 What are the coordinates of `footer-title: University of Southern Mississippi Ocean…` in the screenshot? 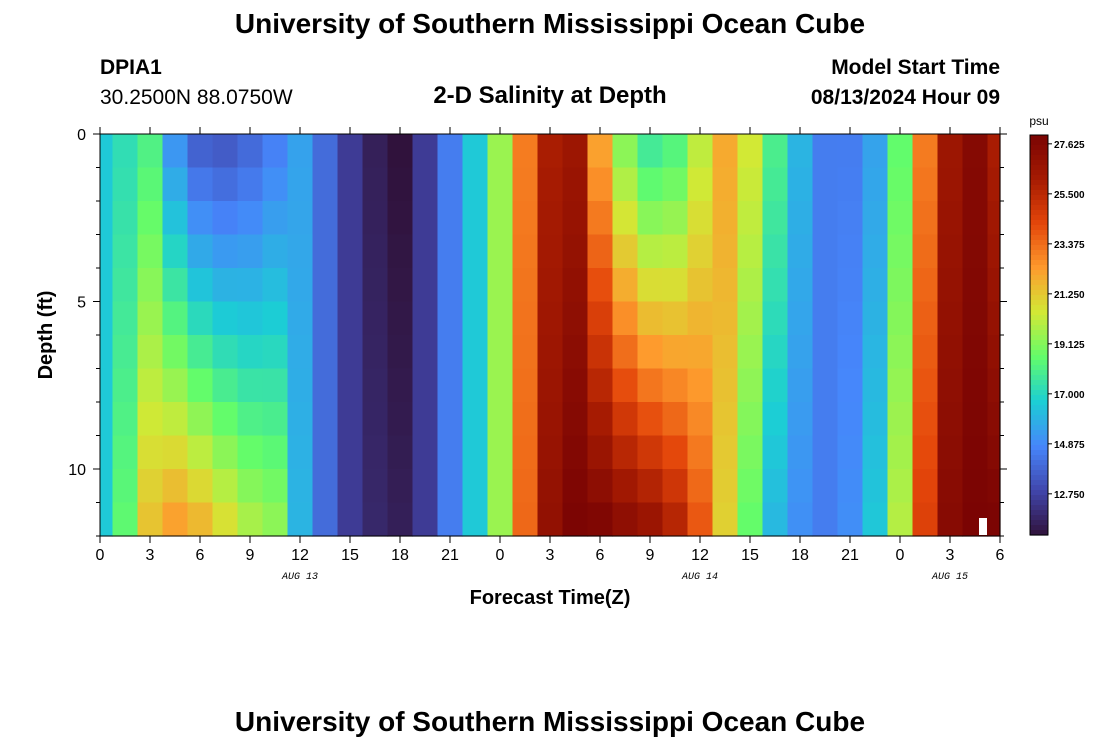 It's located at (550, 721).